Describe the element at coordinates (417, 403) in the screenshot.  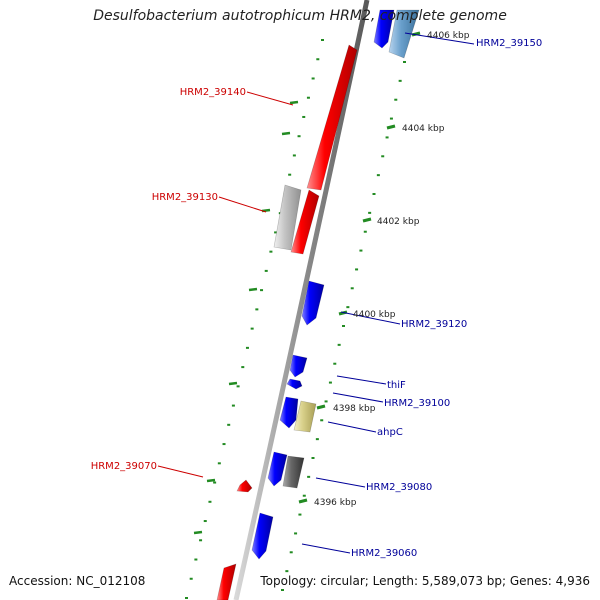
I see `gene-label-hrm2-39100: HRM2_39100` at that location.